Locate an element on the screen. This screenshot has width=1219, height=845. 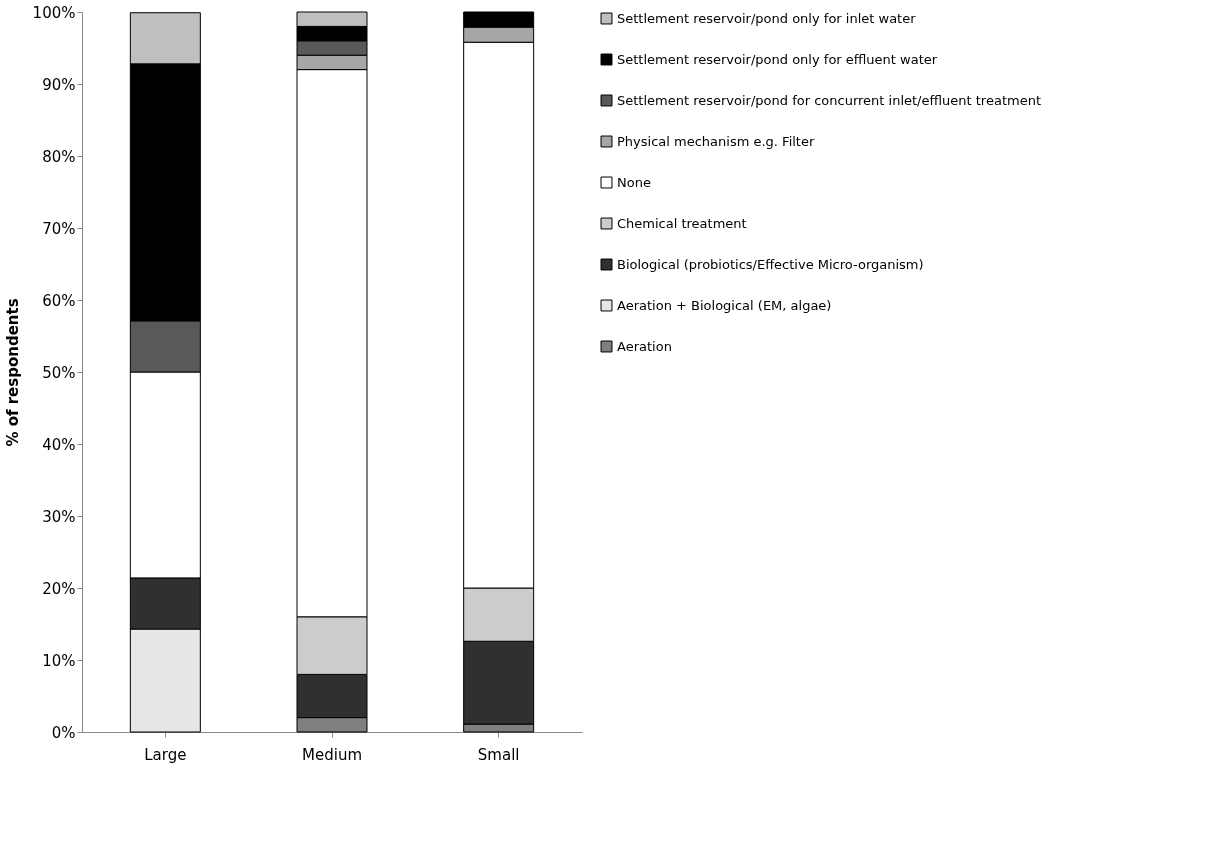
y-tick-label: 20% is located at coordinates (59, 588).